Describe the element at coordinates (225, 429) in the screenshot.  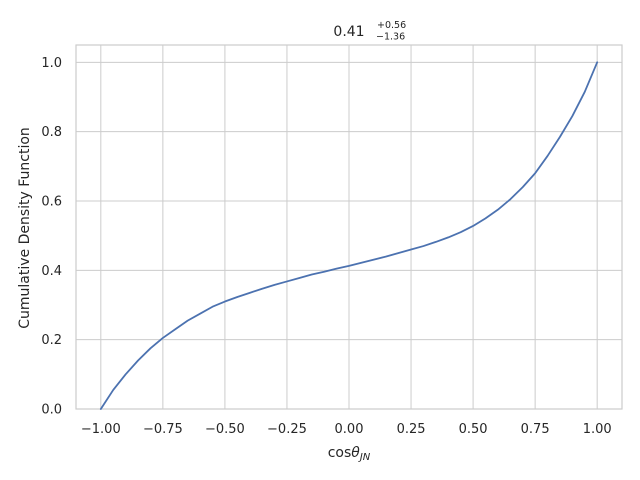
I see `x-tick-label: −0.50` at that location.